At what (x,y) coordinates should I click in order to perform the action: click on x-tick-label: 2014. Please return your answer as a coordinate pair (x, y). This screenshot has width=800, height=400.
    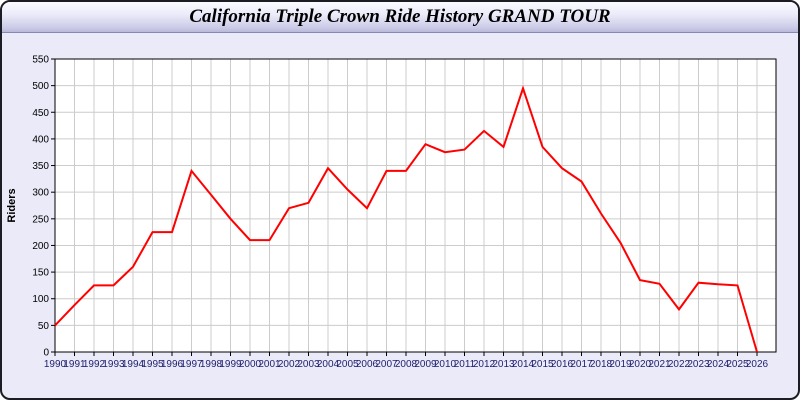
    Looking at the image, I should click on (523, 364).